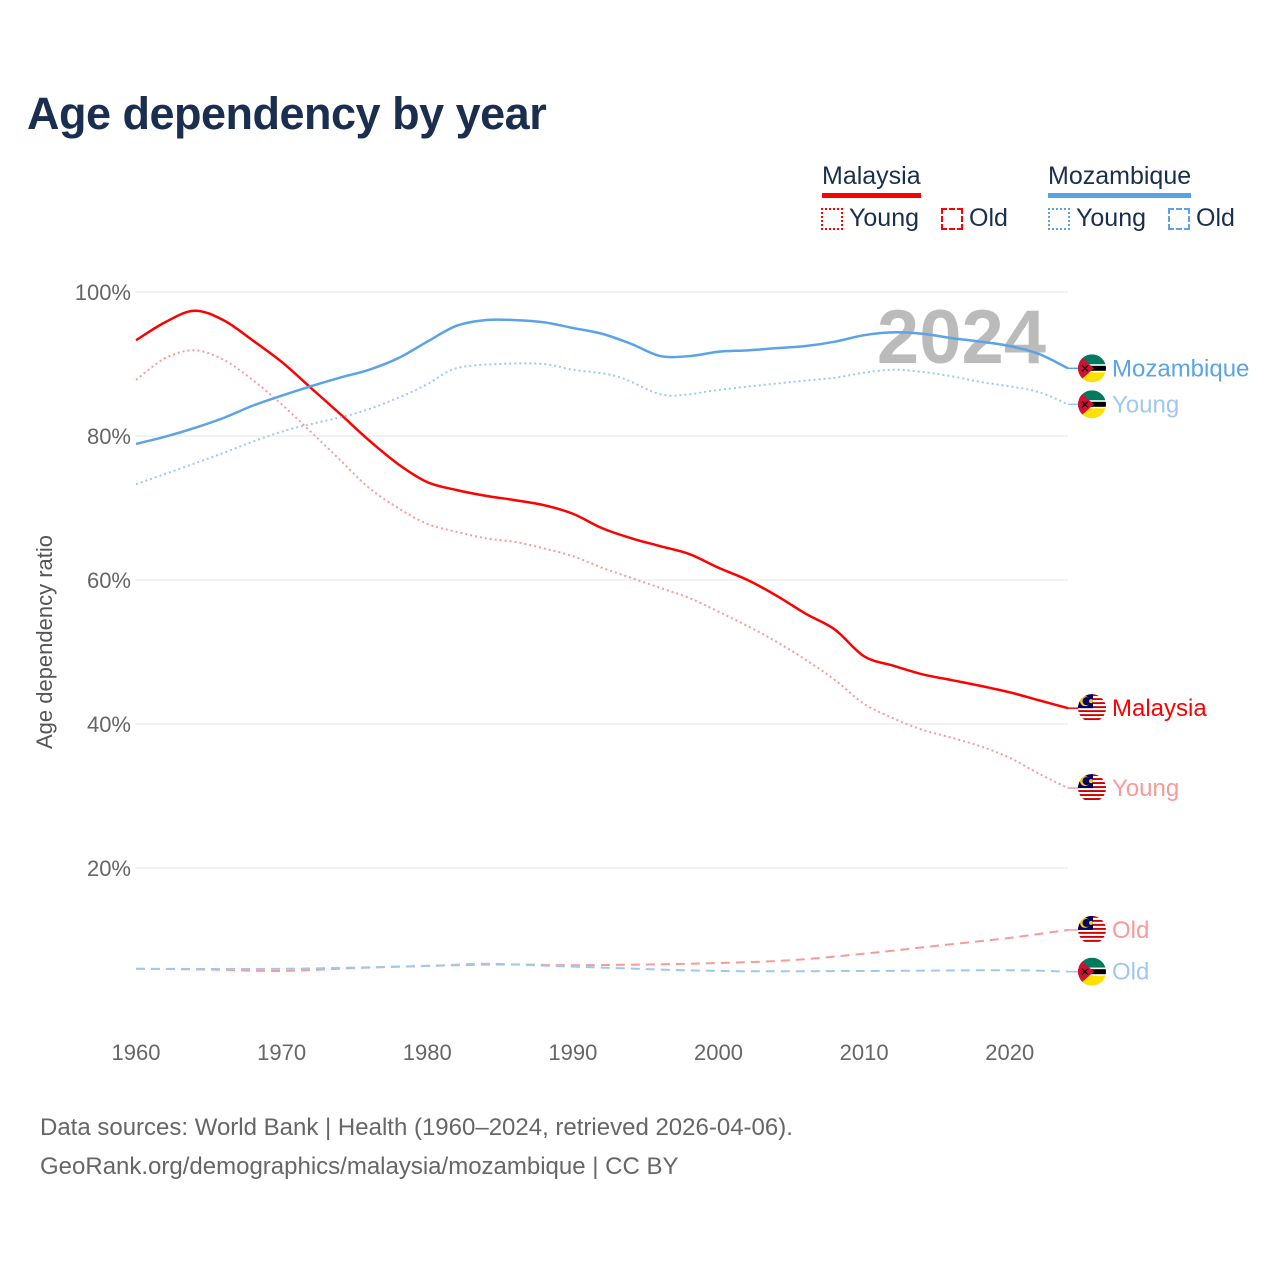 This screenshot has height=1280, width=1280. Describe the element at coordinates (602, 950) in the screenshot. I see `series-line-malaysia-old` at that location.